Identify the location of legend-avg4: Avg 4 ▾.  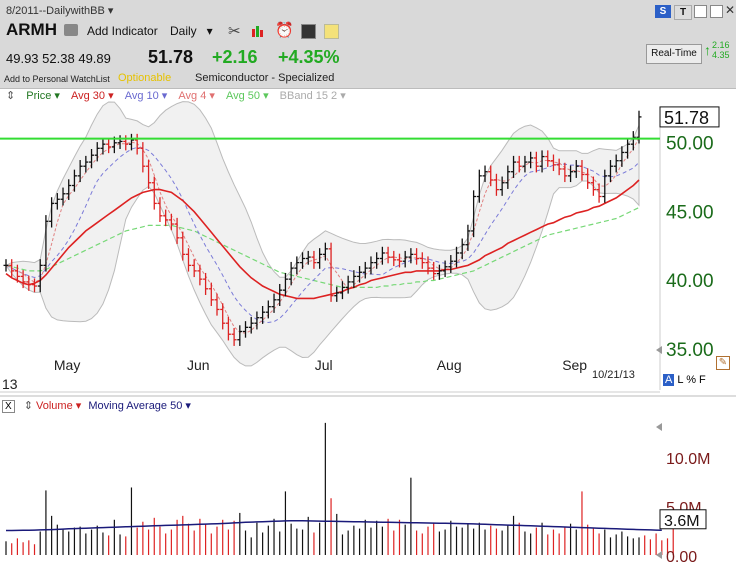
(196, 96).